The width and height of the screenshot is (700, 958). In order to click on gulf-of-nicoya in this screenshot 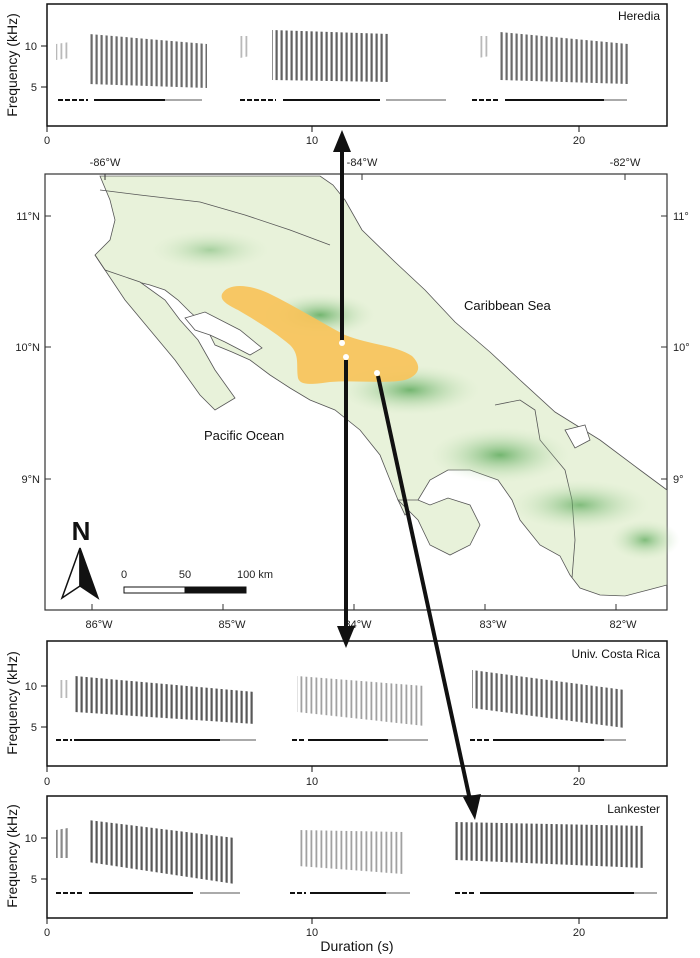, I will do `click(223, 333)`.